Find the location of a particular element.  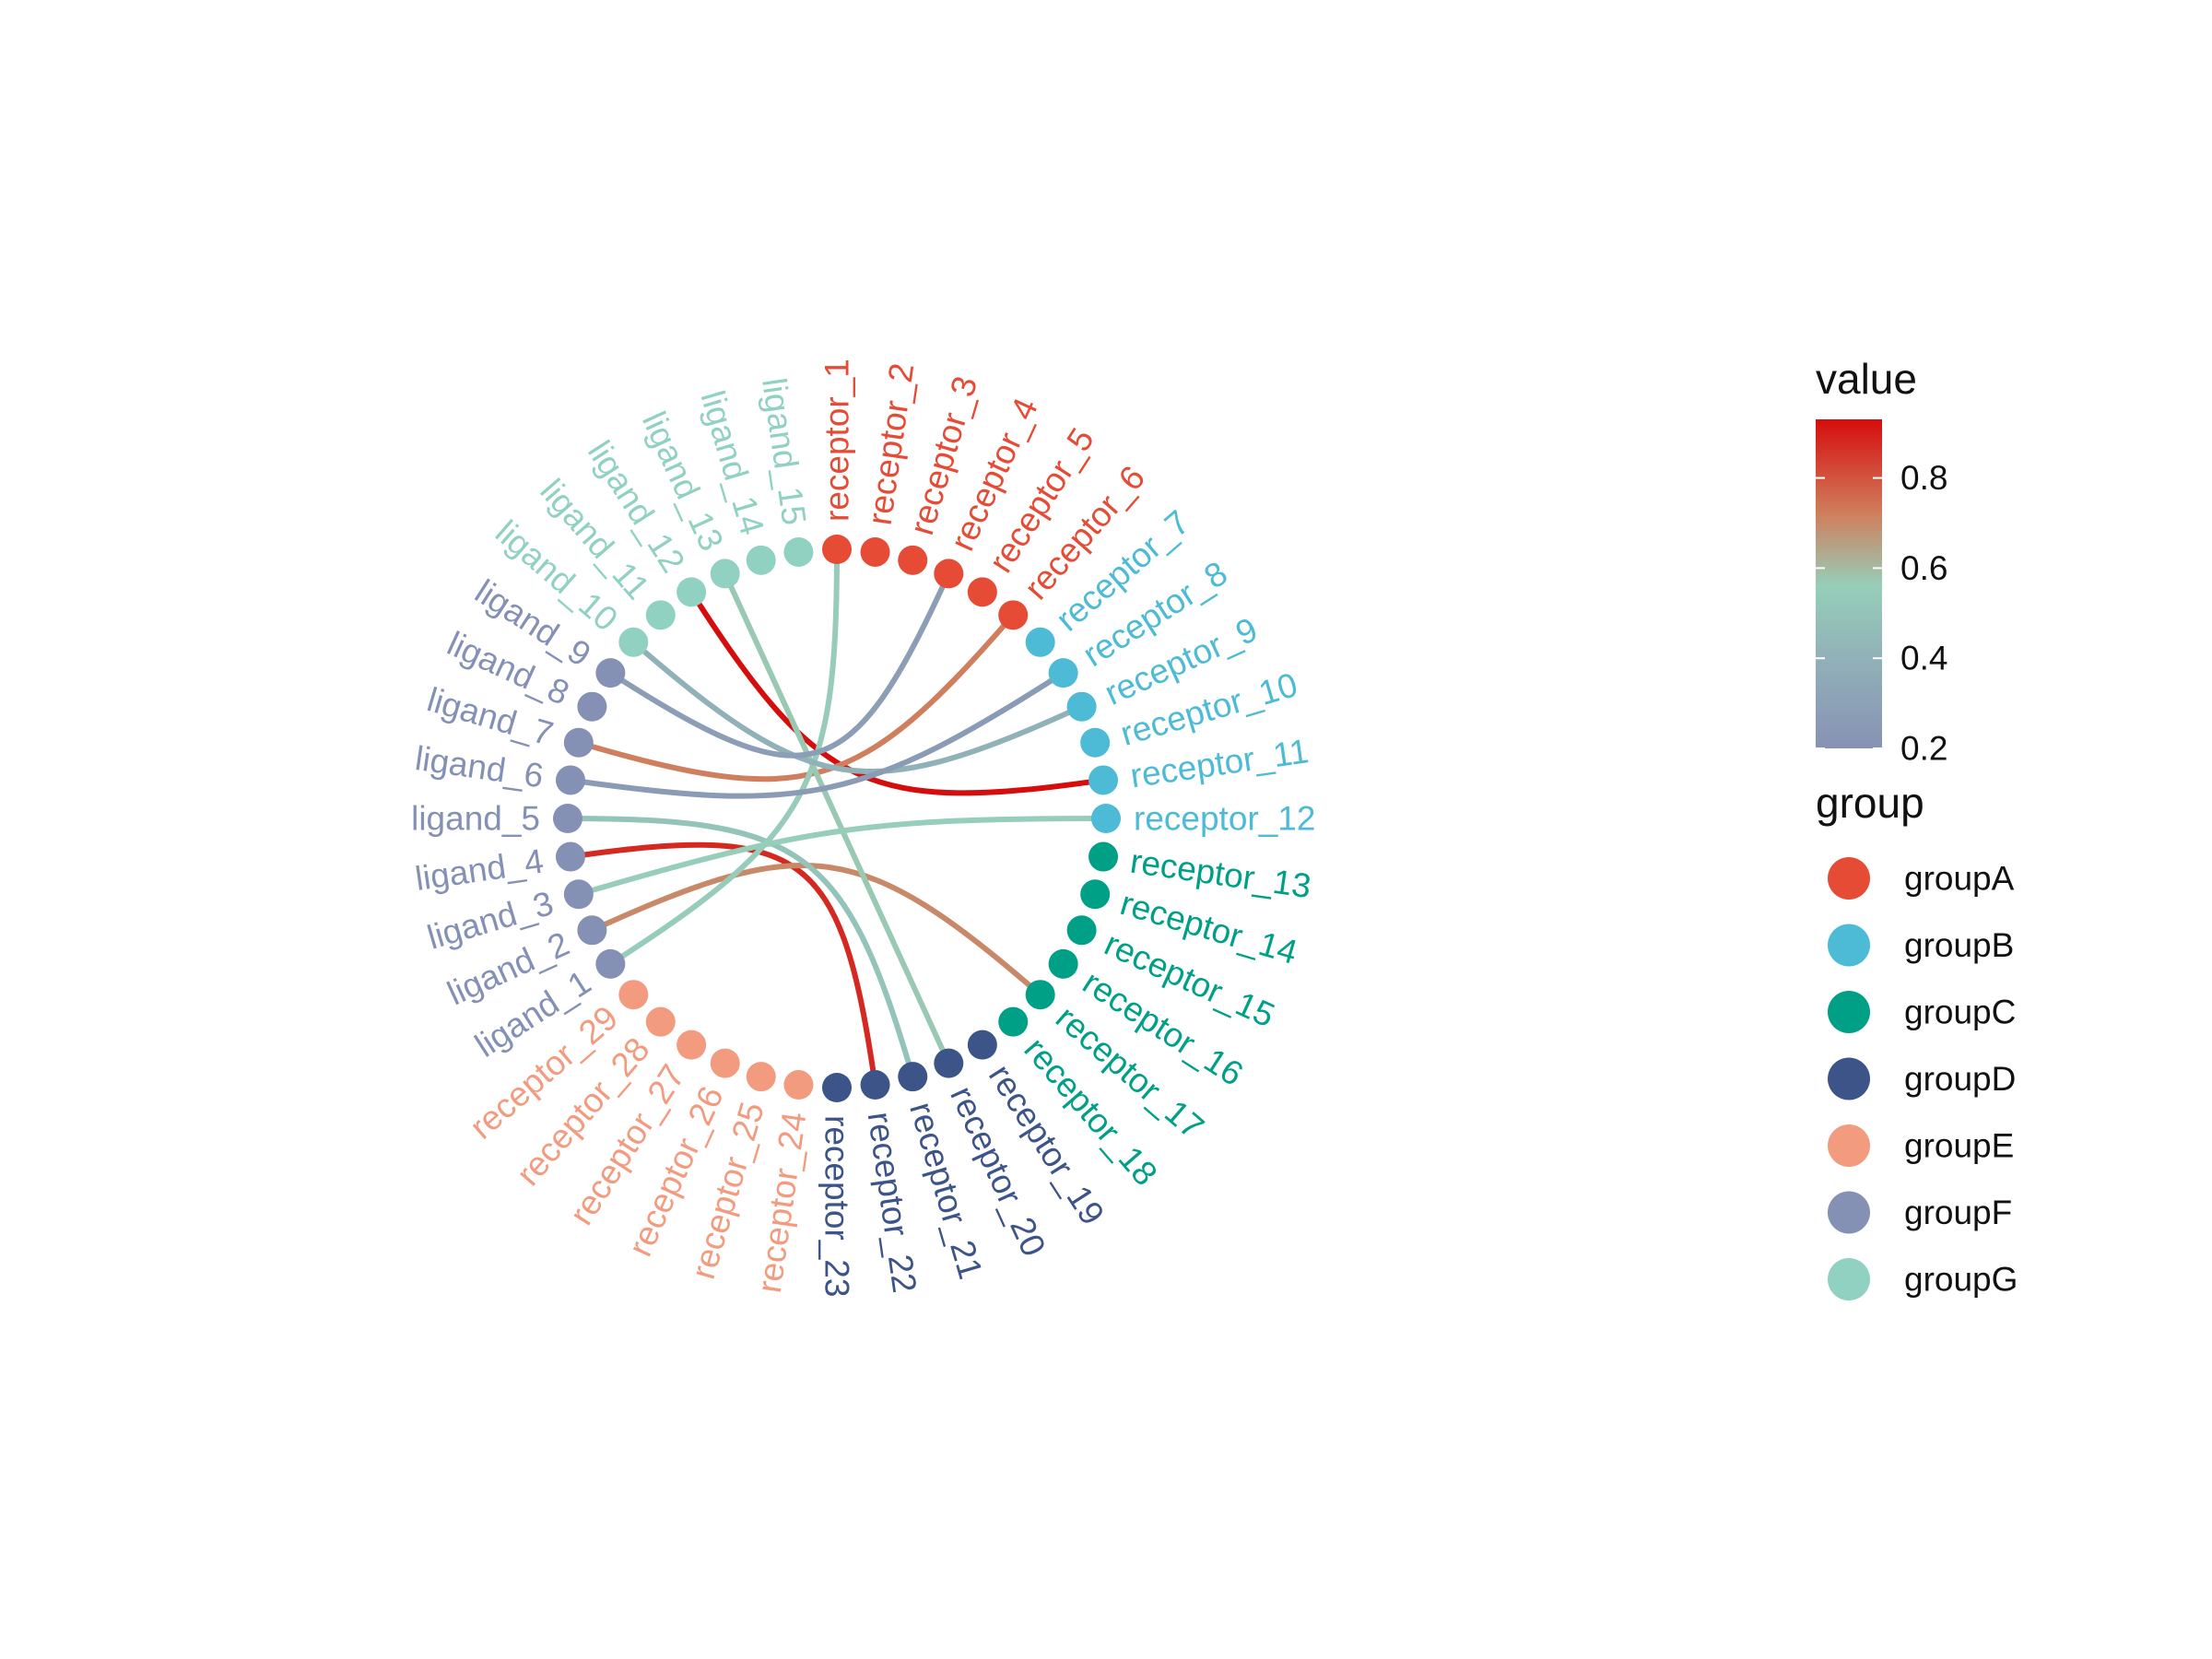

value-tick-label-0.4: 0.4 is located at coordinates (1923, 658).